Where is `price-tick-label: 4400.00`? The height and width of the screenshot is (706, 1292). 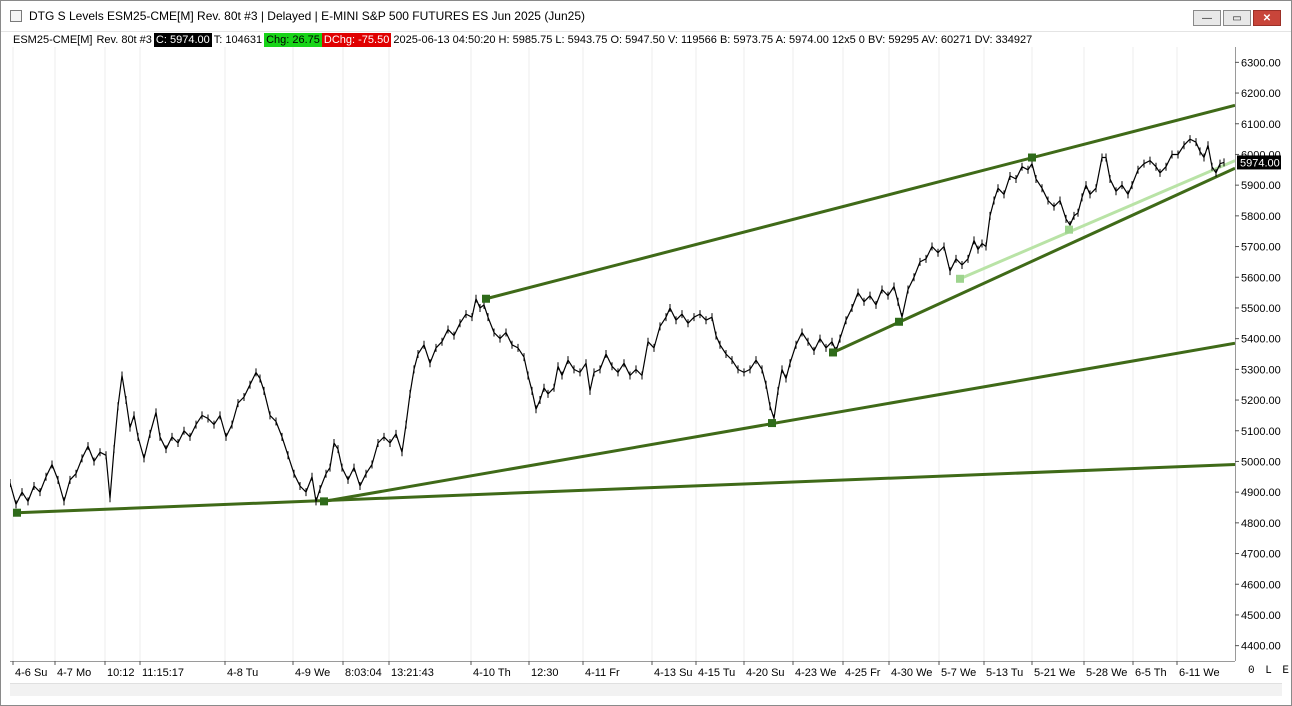
price-tick-label: 4400.00 is located at coordinates (1261, 647).